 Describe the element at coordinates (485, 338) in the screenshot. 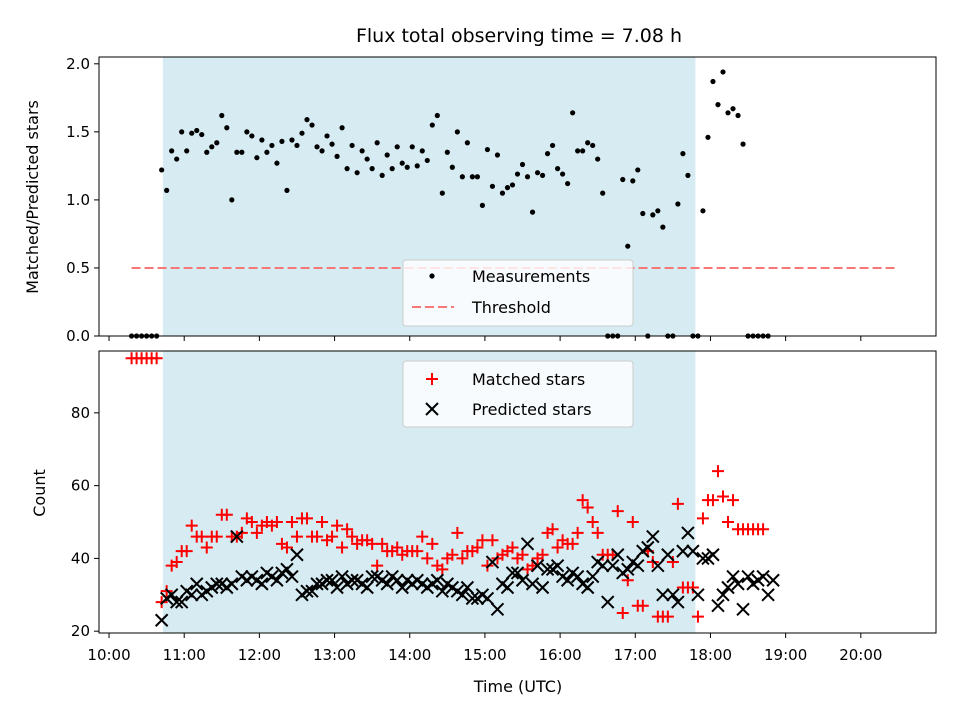

I see `top-x-axis` at that location.